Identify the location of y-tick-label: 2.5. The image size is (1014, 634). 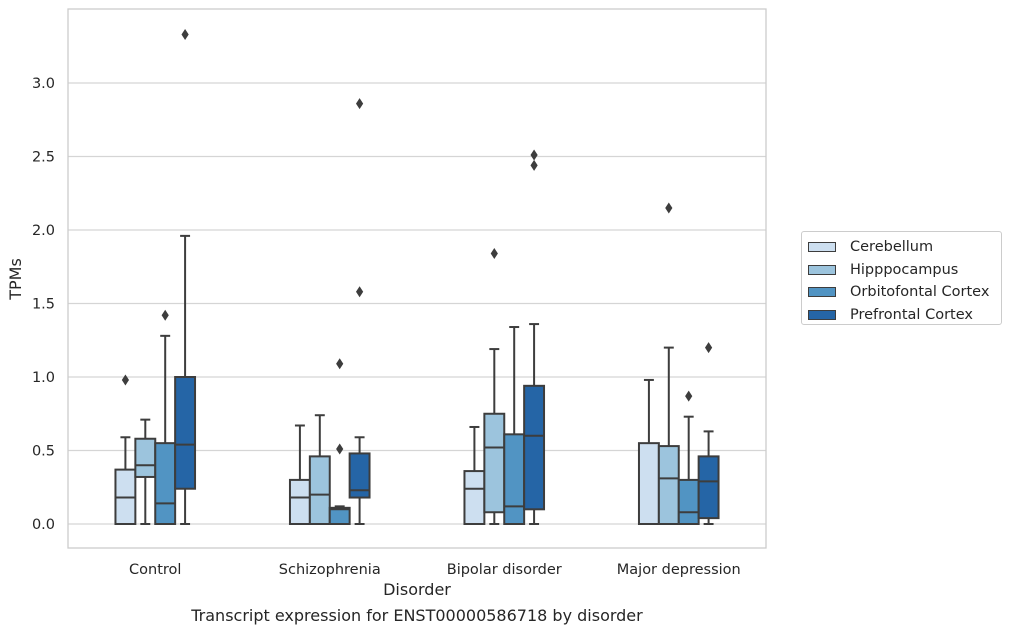
(43, 158).